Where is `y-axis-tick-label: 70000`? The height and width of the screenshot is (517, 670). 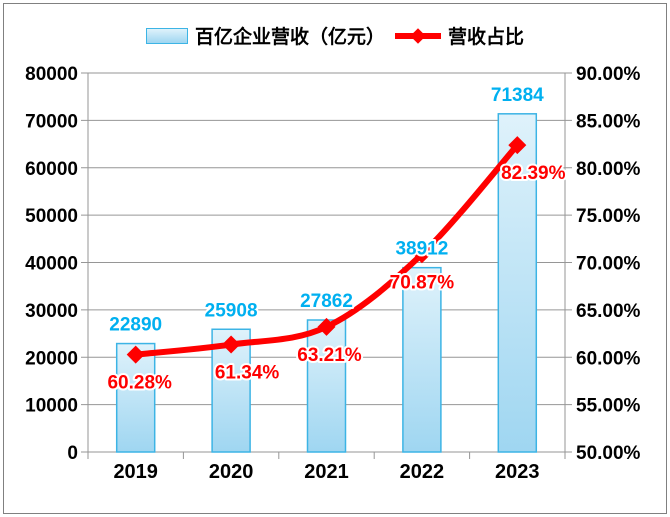 y-axis-tick-label: 70000 is located at coordinates (51, 121).